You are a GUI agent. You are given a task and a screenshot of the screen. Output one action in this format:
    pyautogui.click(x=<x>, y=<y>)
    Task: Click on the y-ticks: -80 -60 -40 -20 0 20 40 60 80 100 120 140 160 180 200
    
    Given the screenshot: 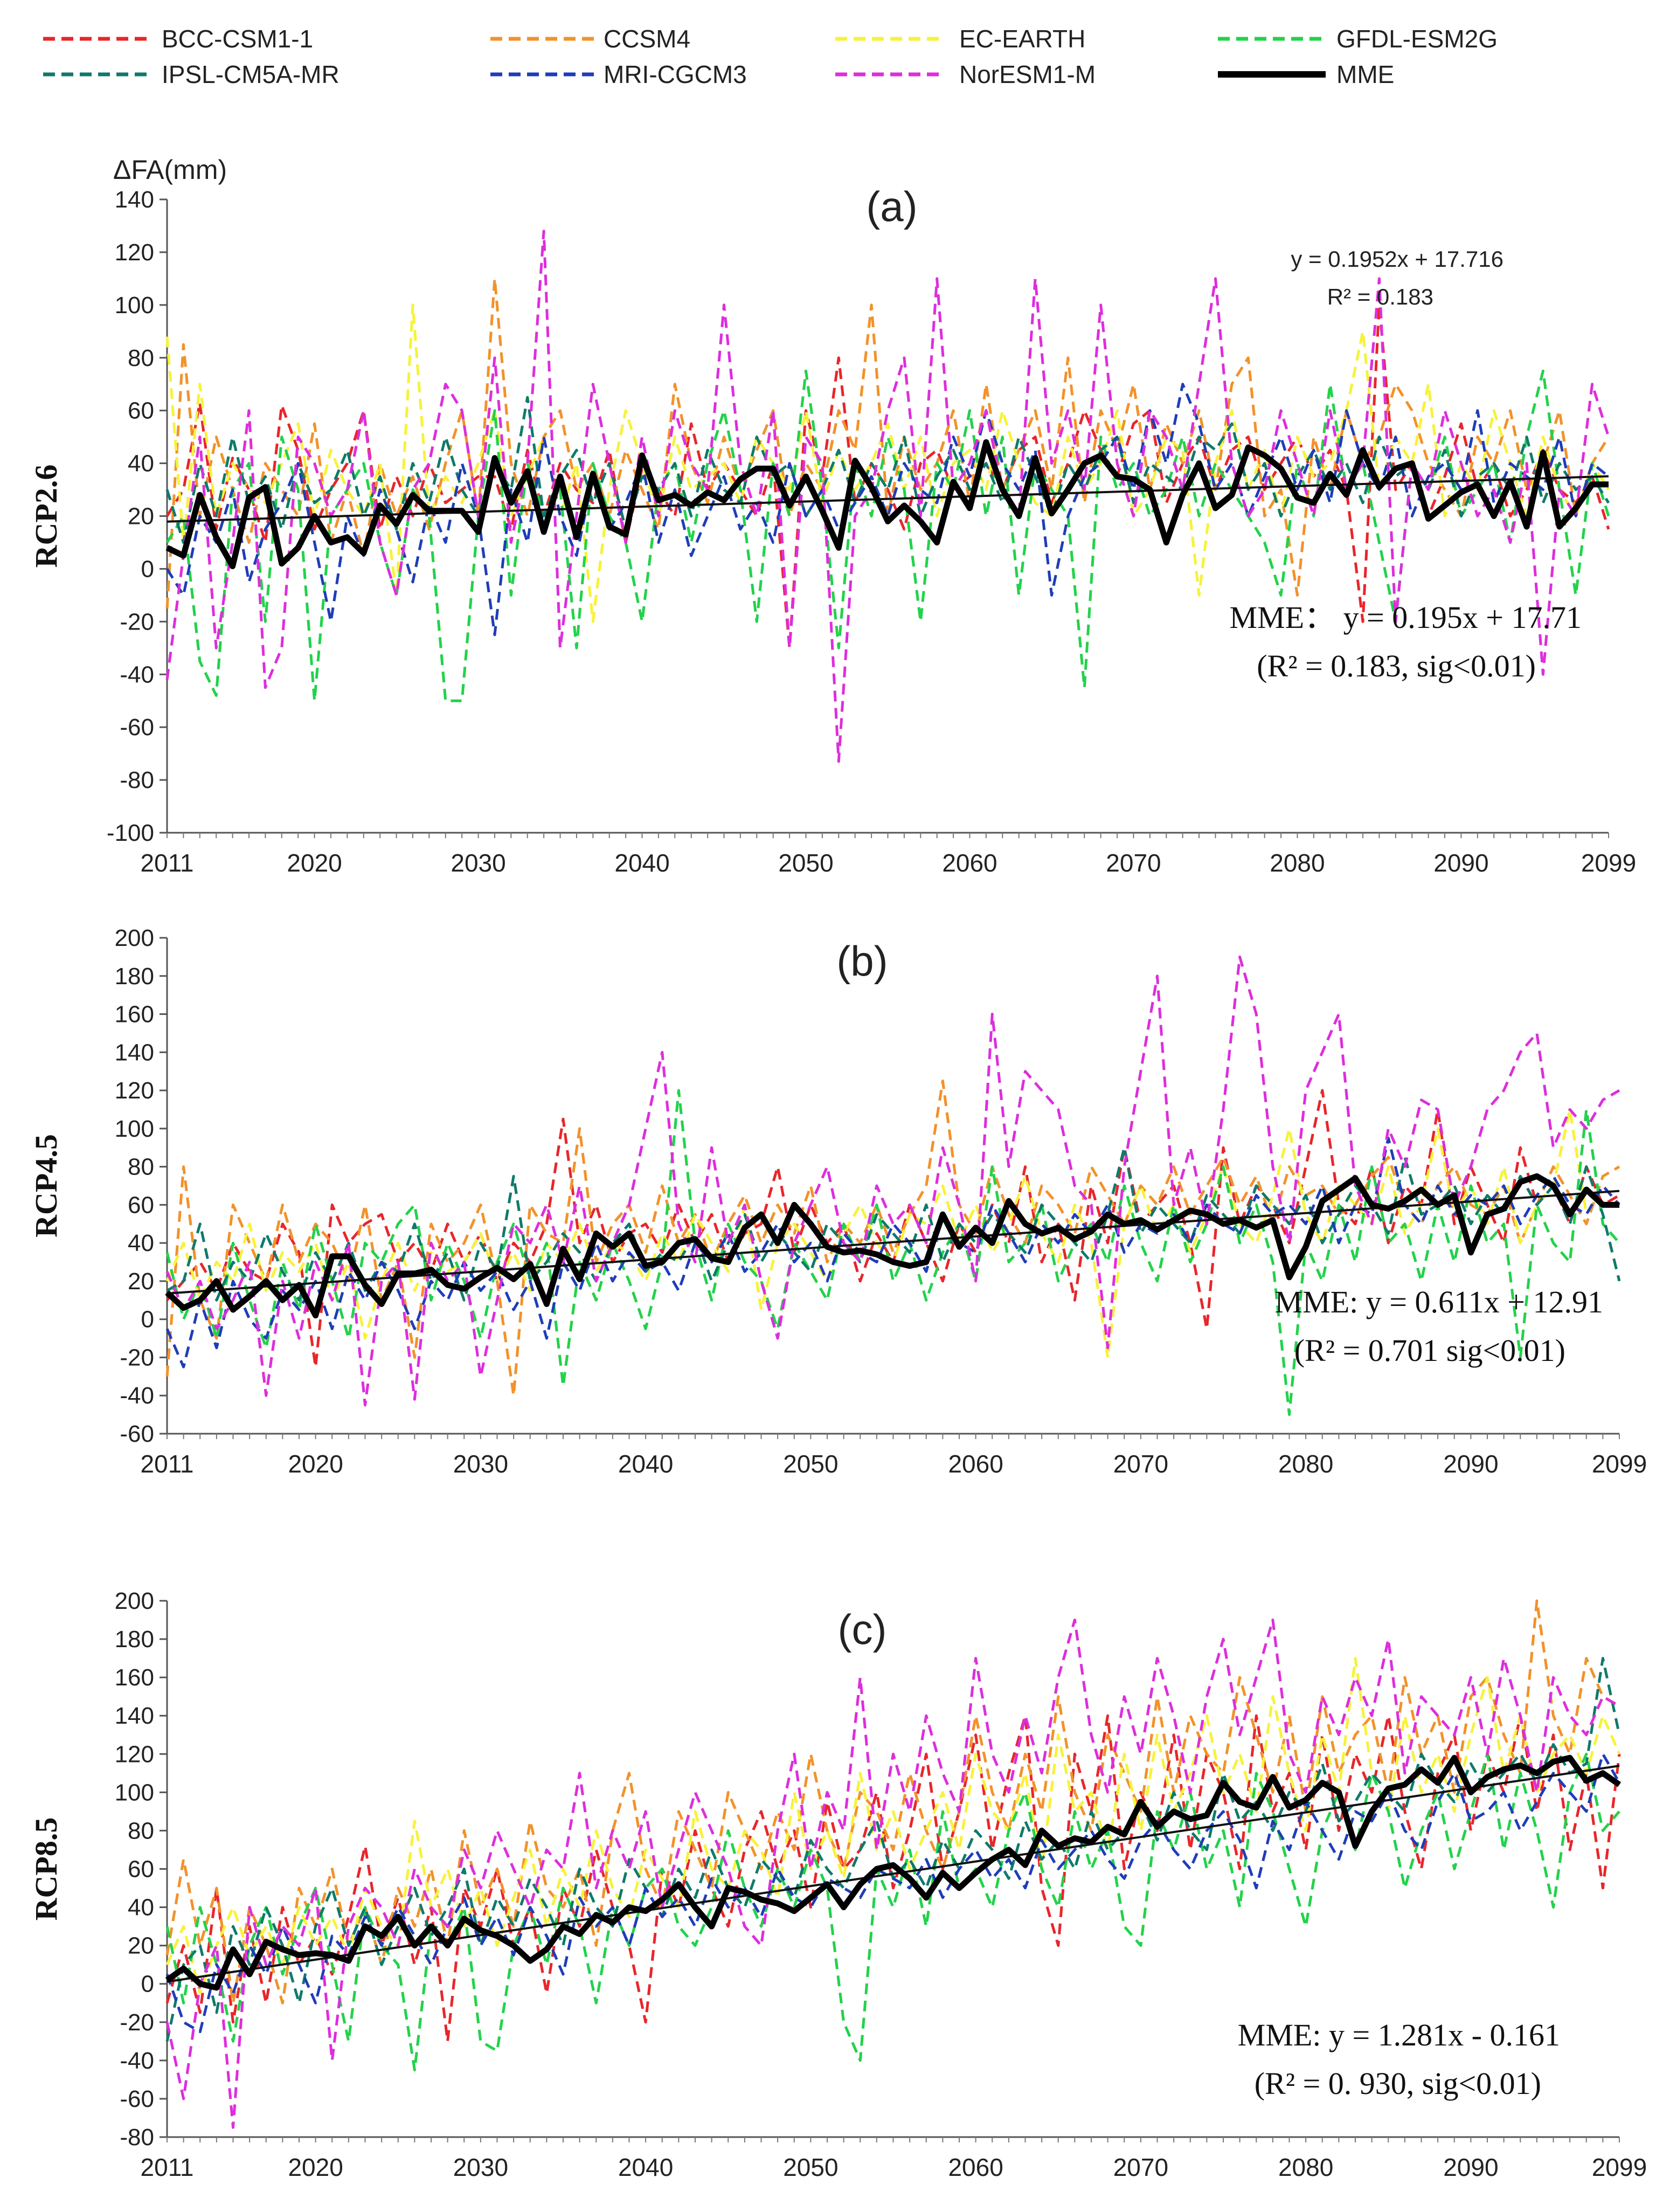 What is the action you would take?
    pyautogui.click(x=141, y=1869)
    